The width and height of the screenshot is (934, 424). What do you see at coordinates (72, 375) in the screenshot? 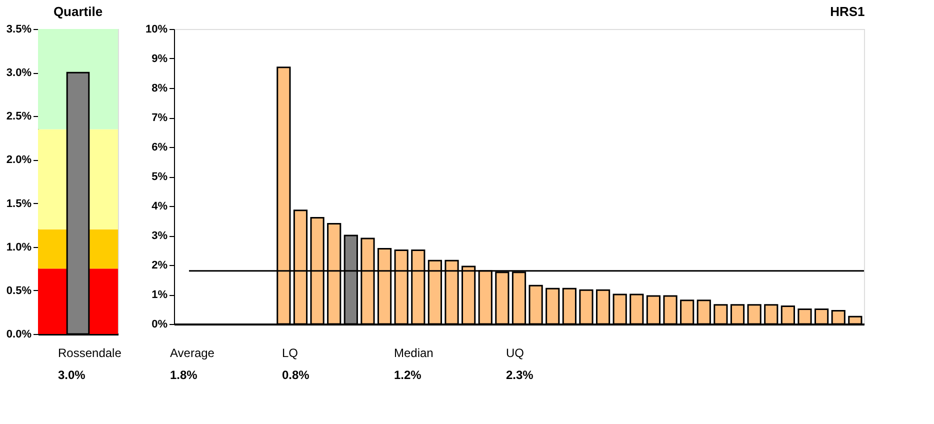
I see `text: 3.0%` at bounding box center [72, 375].